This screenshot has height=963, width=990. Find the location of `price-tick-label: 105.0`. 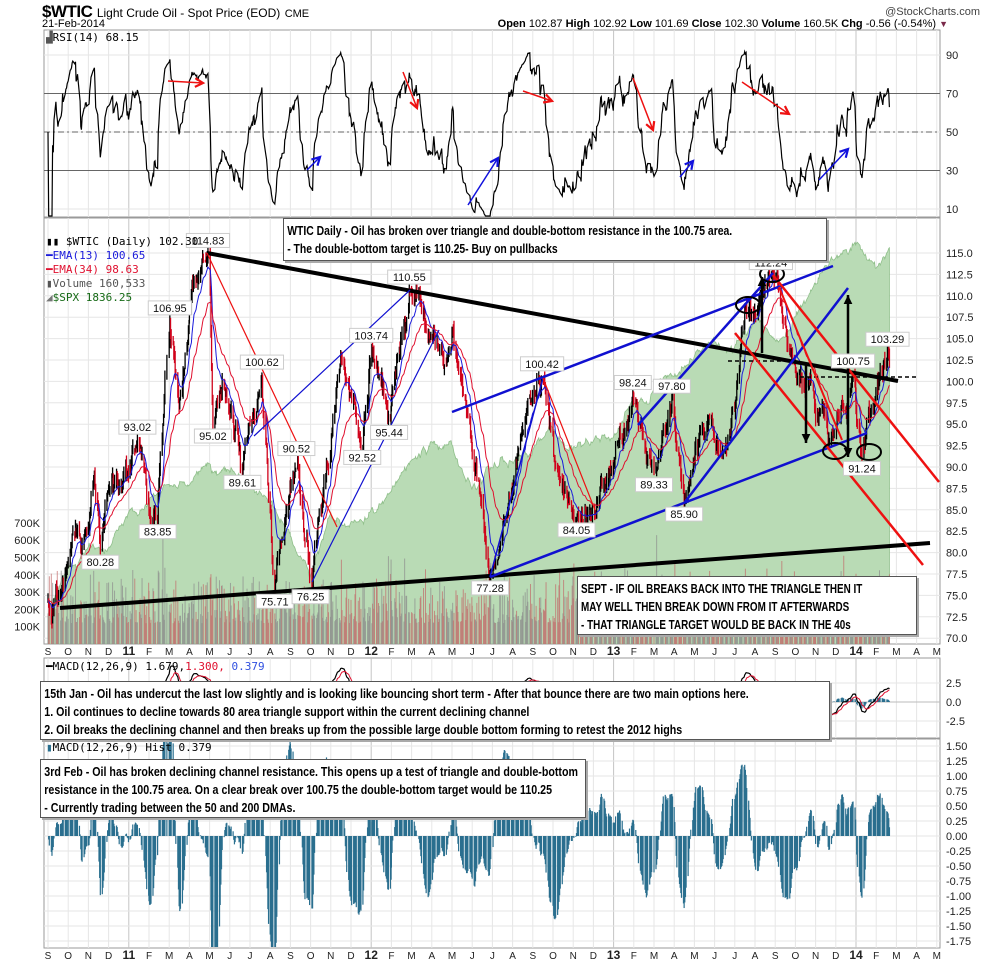

price-tick-label: 105.0 is located at coordinates (960, 340).